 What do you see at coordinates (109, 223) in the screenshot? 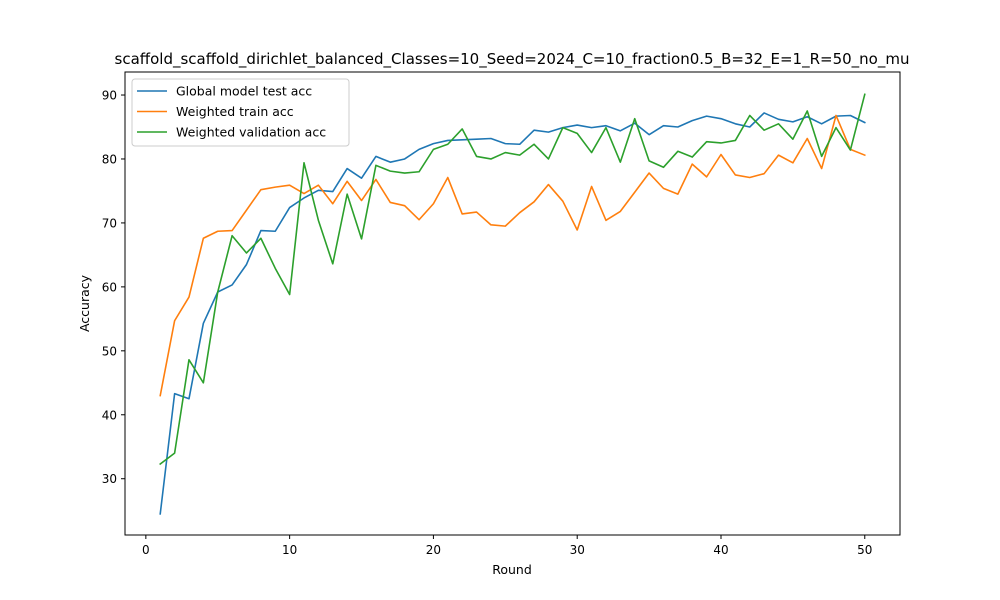
I see `y-tick-label: 70` at bounding box center [109, 223].